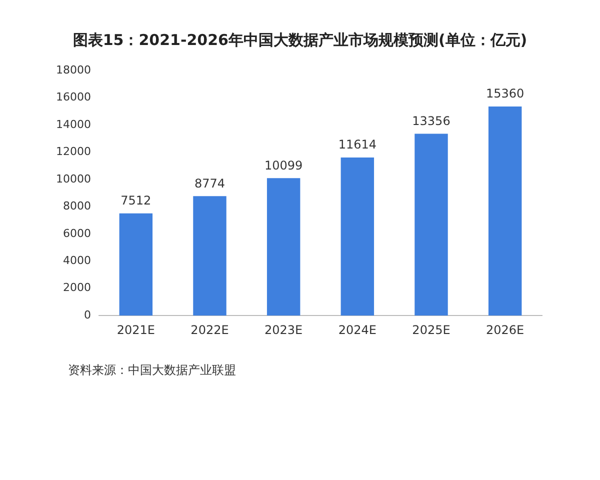  I want to click on data-label: 11614, so click(357, 145).